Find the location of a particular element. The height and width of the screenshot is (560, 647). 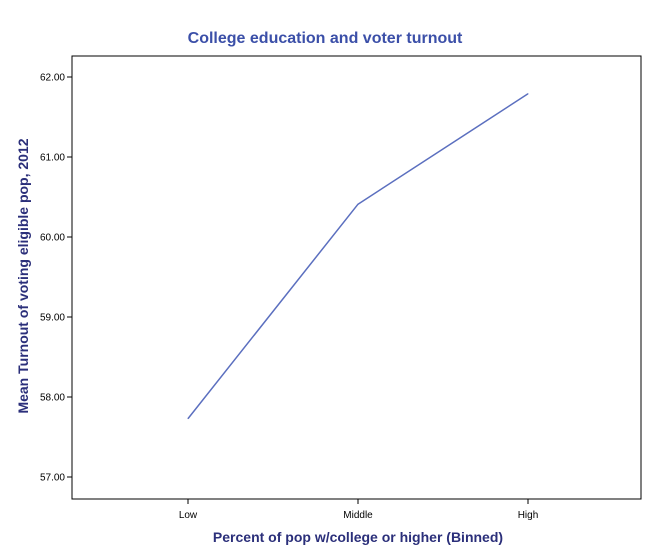

y-axis: 57.00 58.00 59.00 60.00 61.00 62.00 is located at coordinates (56, 278).